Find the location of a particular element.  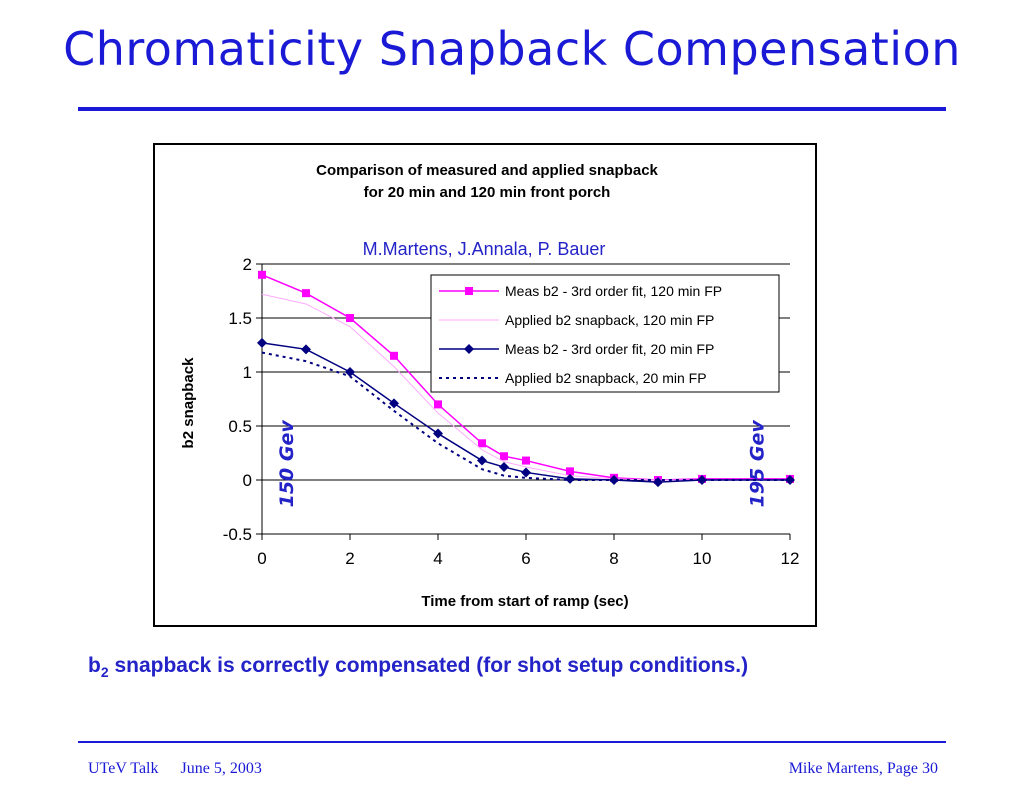

legend-label: Applied b2 snapback, 120 min FP is located at coordinates (609, 320).